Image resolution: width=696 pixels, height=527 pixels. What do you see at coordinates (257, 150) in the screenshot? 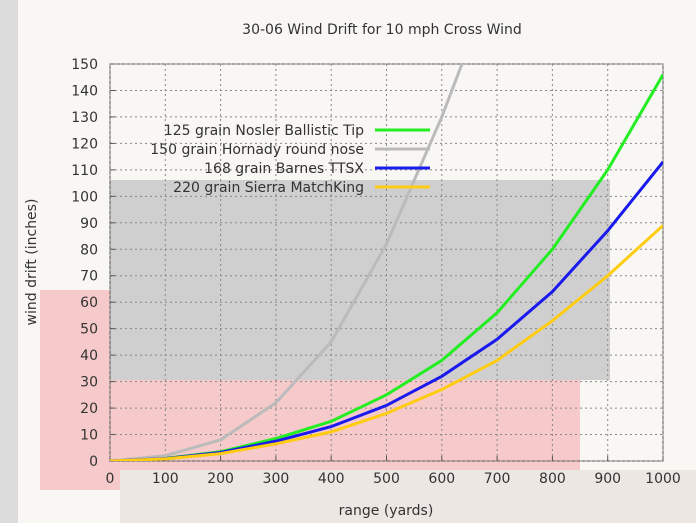
I see `legend-label: 150 grain Hornady round nose` at bounding box center [257, 150].